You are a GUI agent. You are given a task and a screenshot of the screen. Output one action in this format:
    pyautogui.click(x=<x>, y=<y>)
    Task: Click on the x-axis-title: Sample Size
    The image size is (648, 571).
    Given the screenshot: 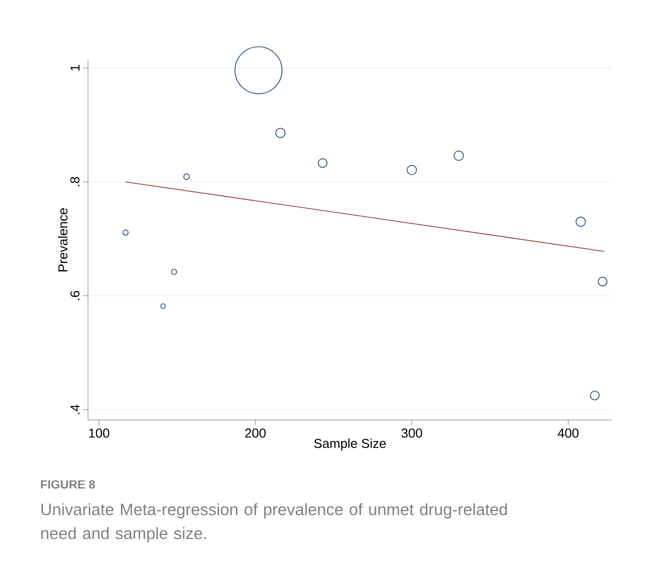 What is the action you would take?
    pyautogui.click(x=350, y=444)
    